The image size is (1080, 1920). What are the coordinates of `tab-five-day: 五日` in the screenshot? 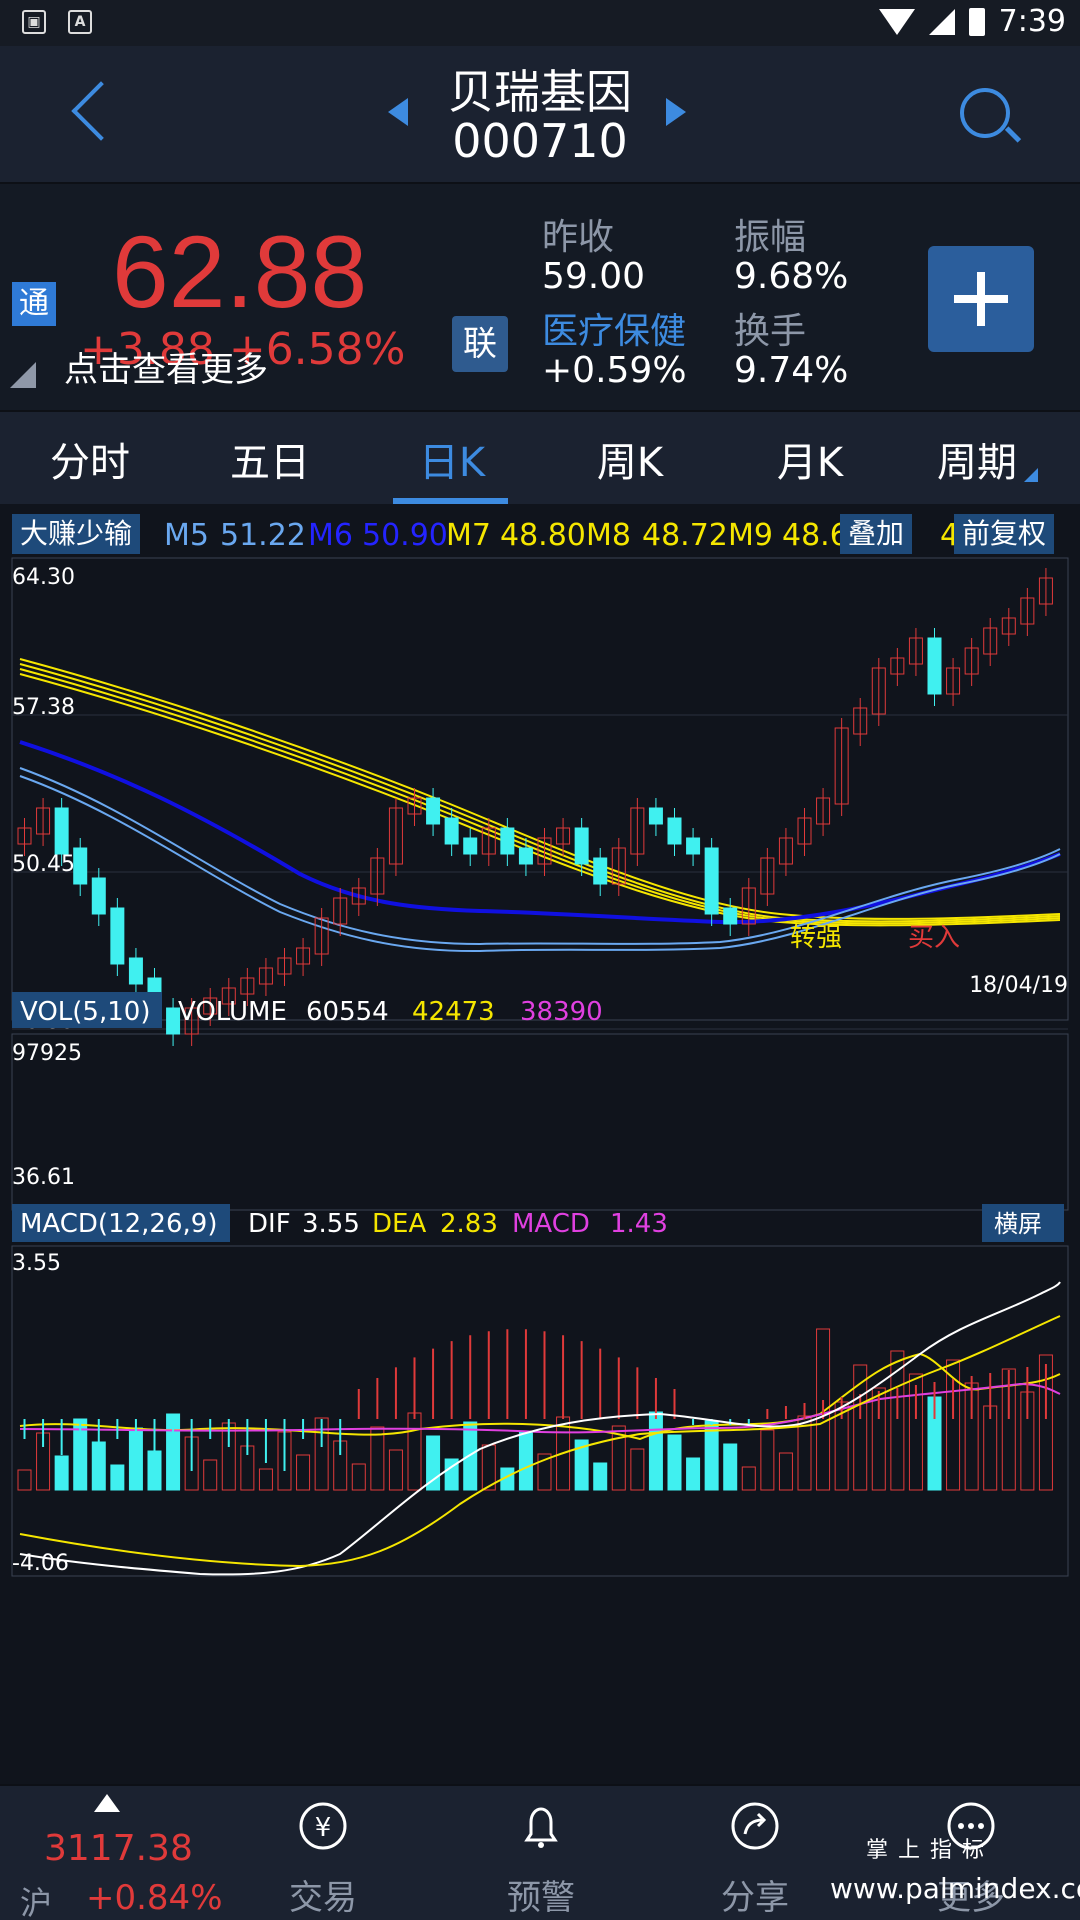 It's located at (270, 463).